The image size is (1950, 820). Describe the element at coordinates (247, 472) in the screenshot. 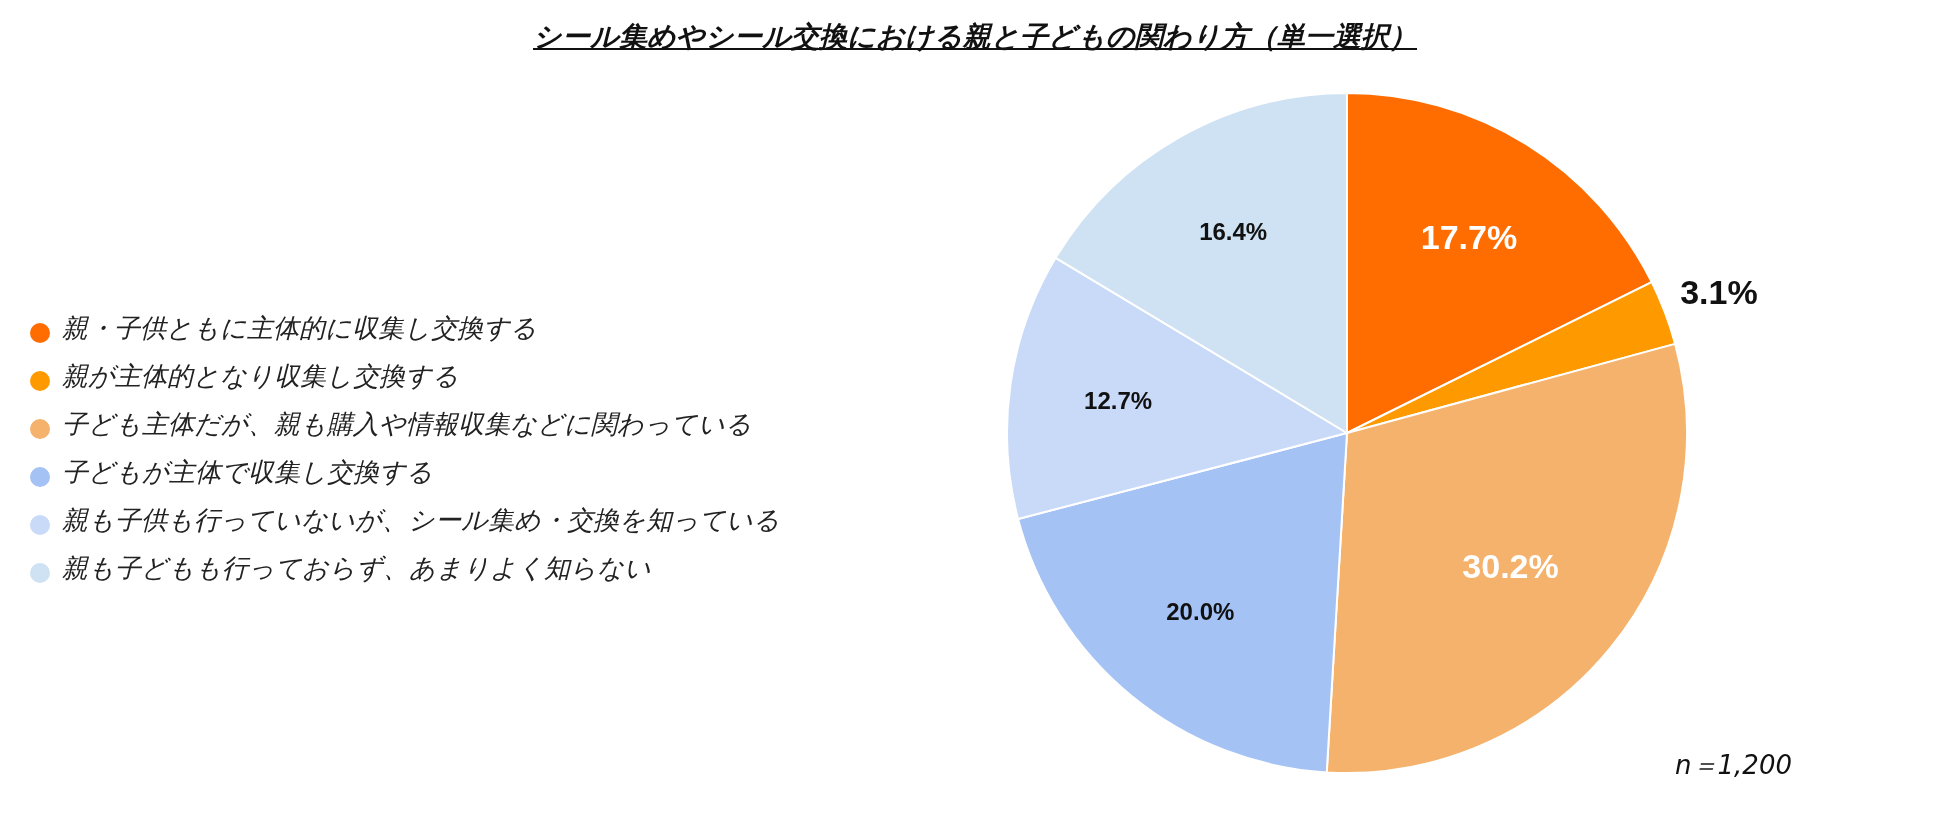

I see `legend-label: 子どもが主体で収集し交換する` at that location.